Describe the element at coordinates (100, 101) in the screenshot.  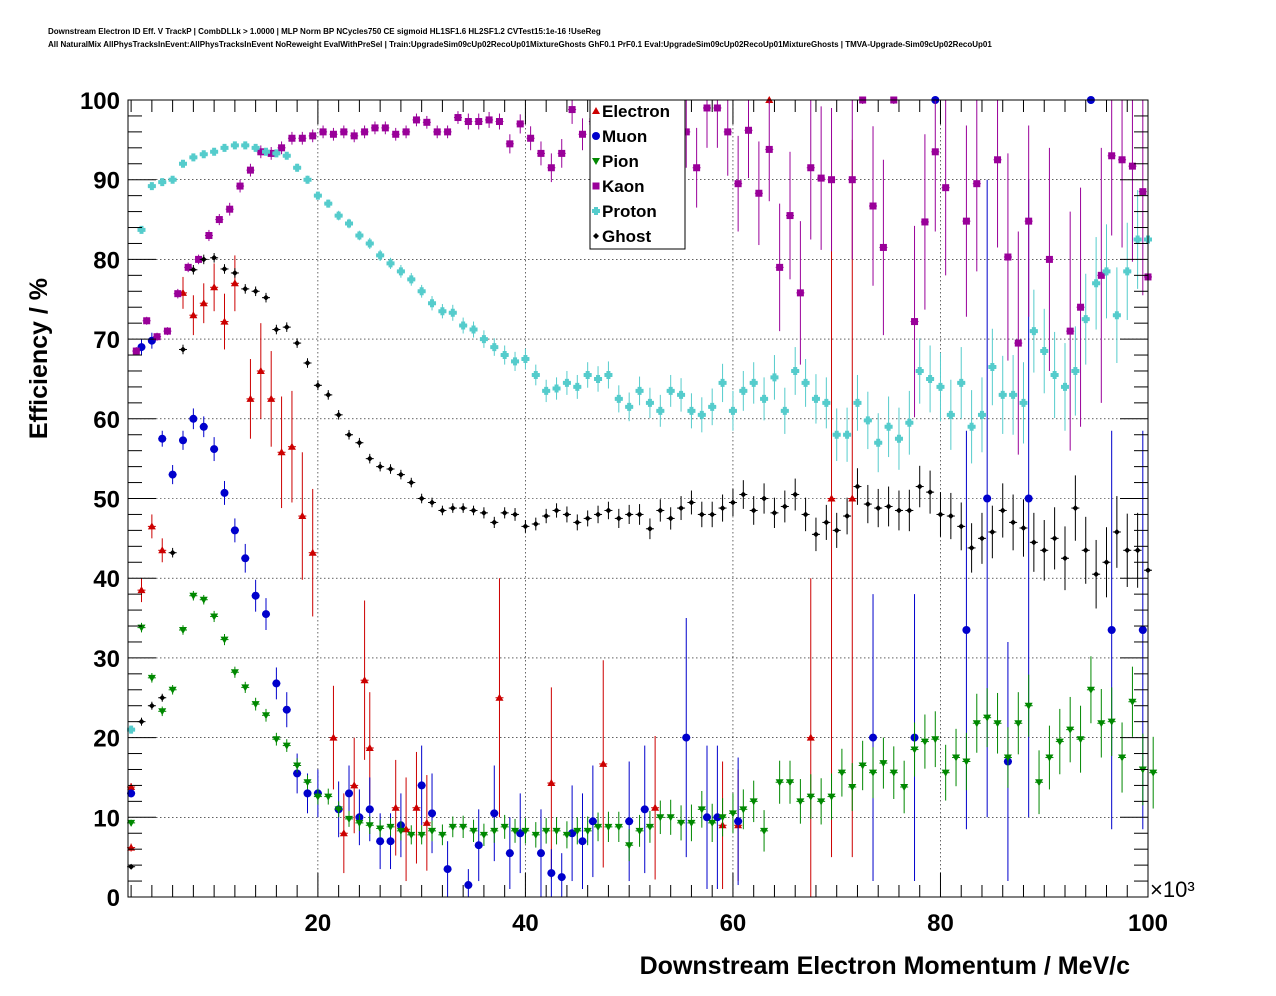
I see `y-tick-label: 100` at that location.